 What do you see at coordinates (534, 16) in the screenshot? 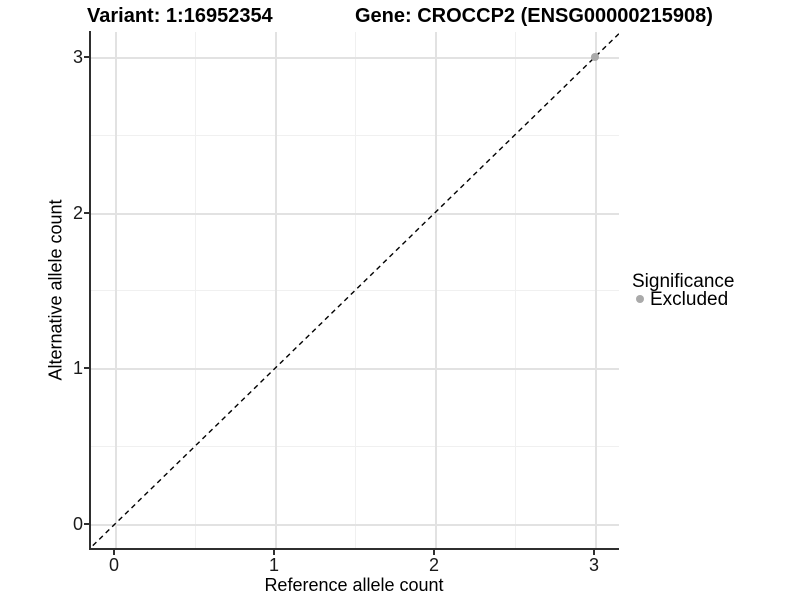
I see `plot-title-gene: Gene: CROCCP2 (ENSG00000215908)` at bounding box center [534, 16].